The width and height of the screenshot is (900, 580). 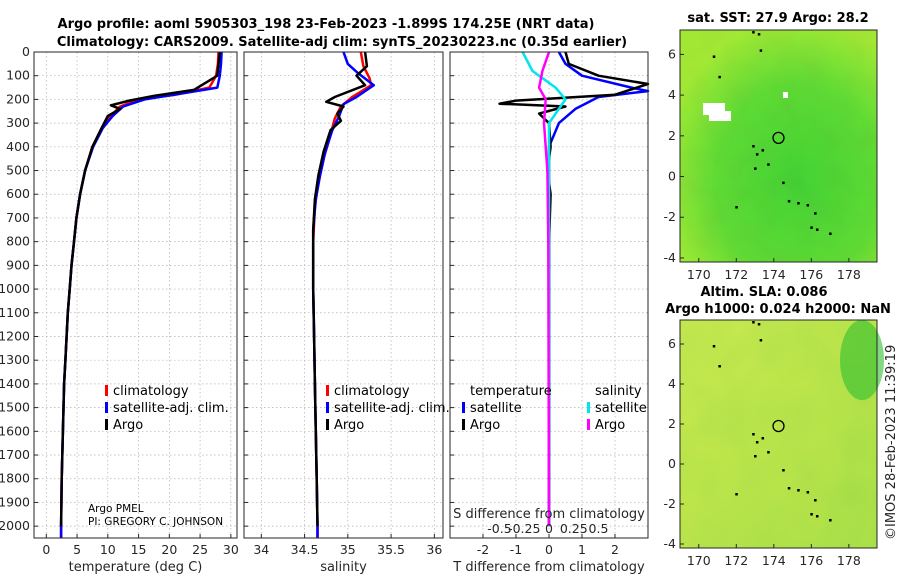 I want to click on x-tick-label: 2, so click(x=615, y=549).